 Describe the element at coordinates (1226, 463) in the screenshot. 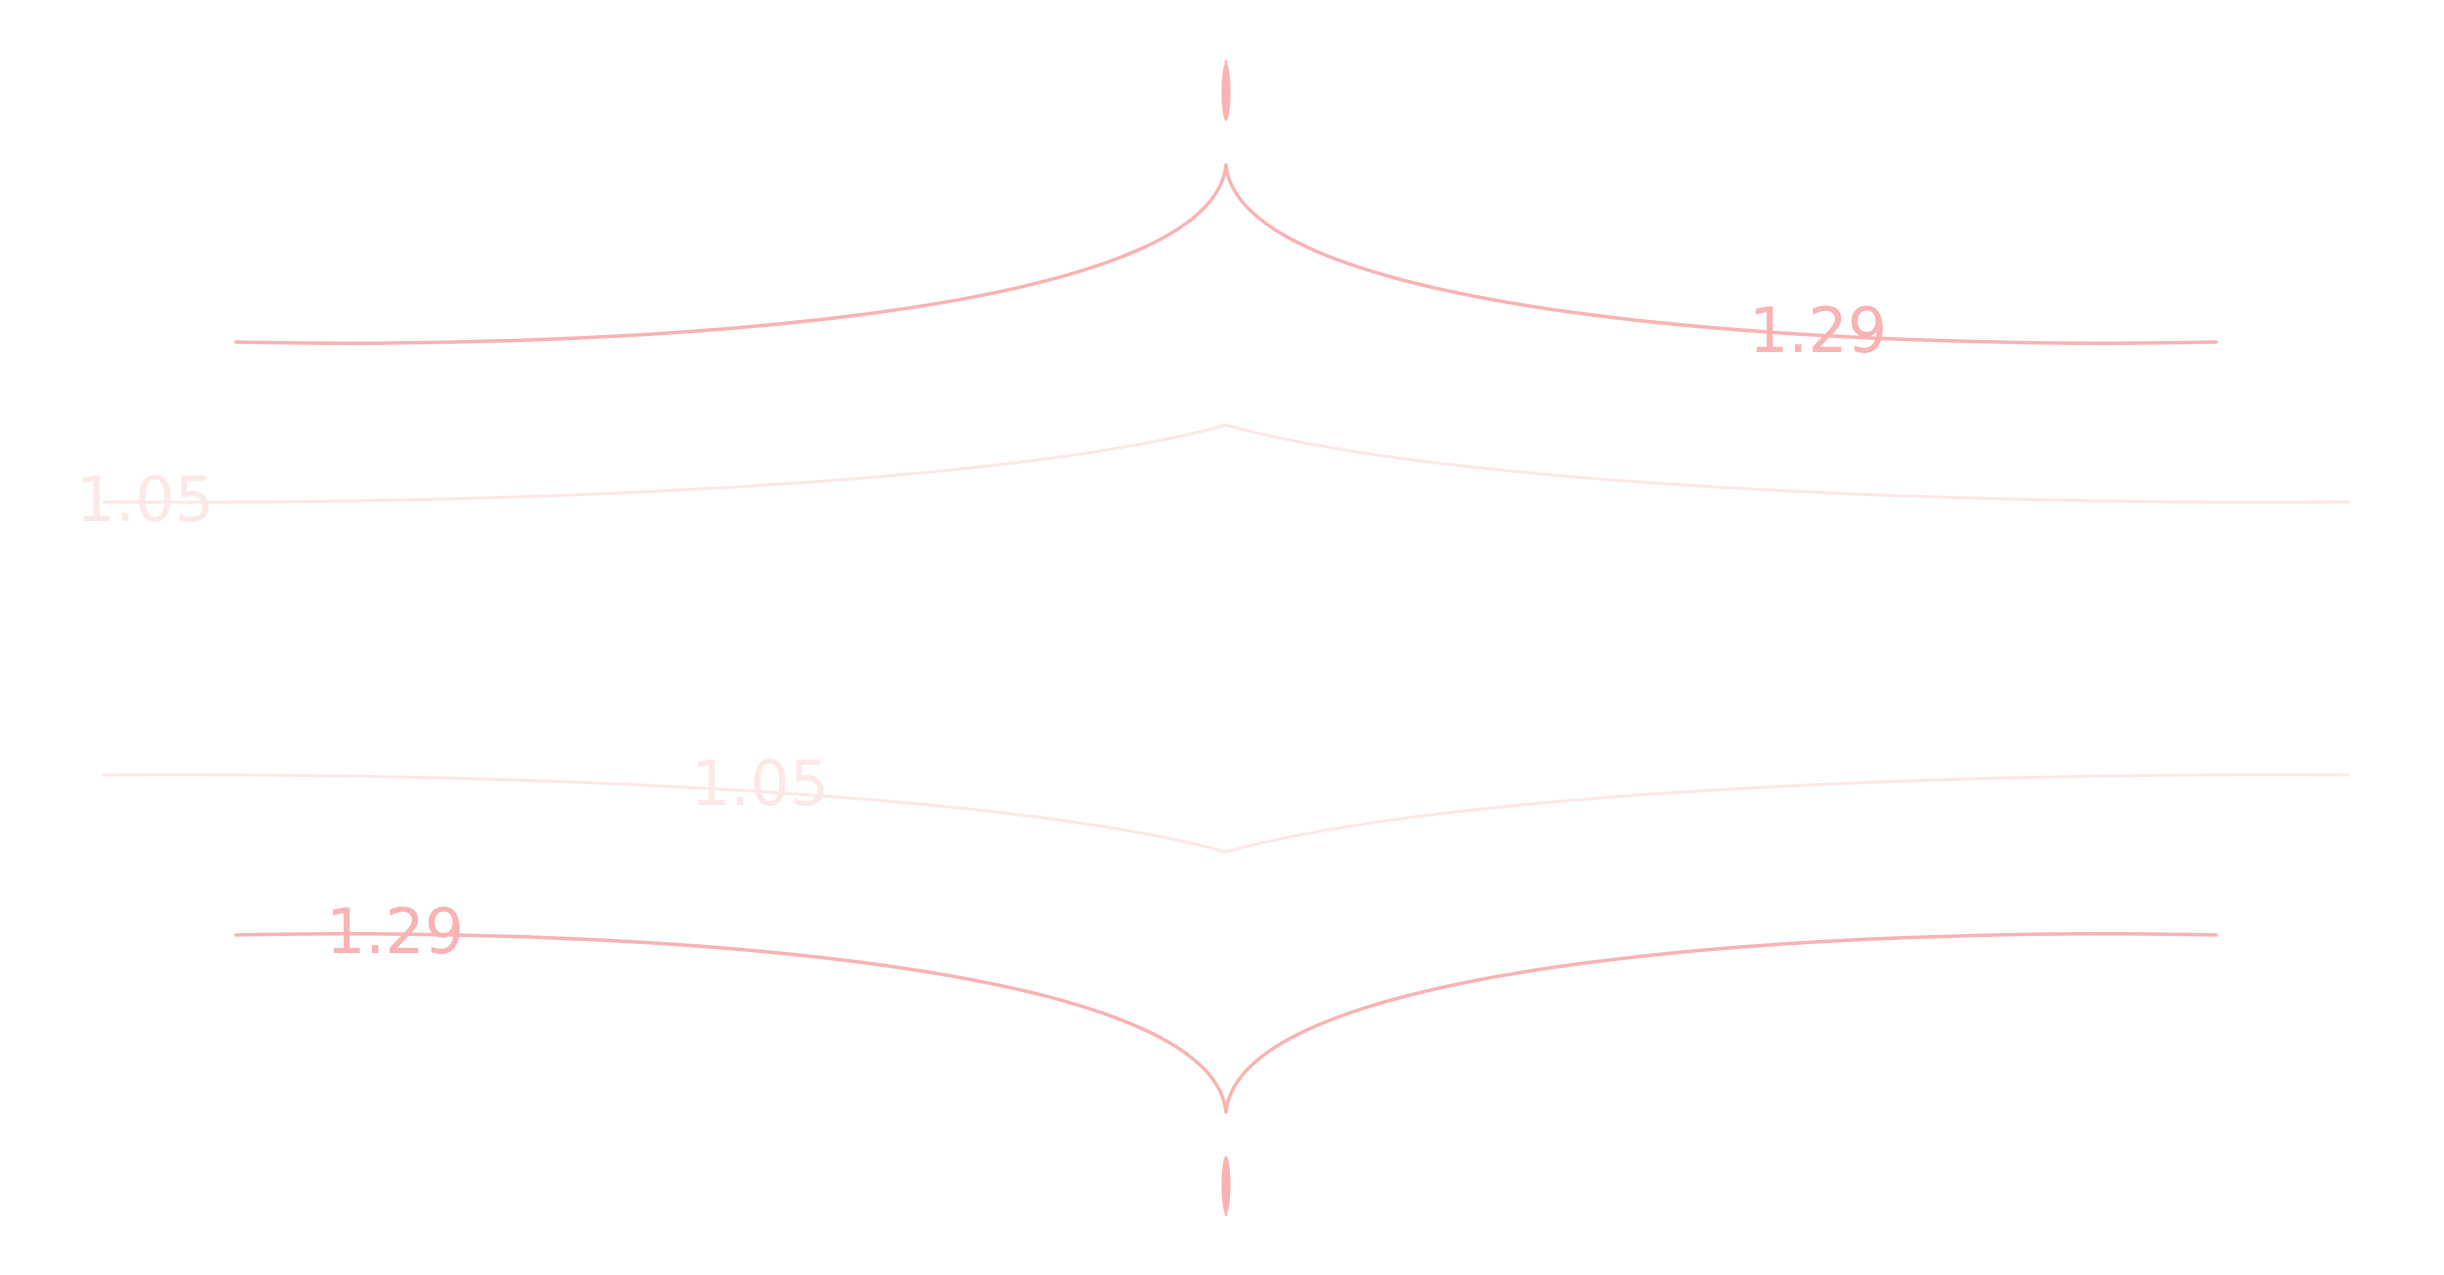

I see `upper-inner-curve` at that location.